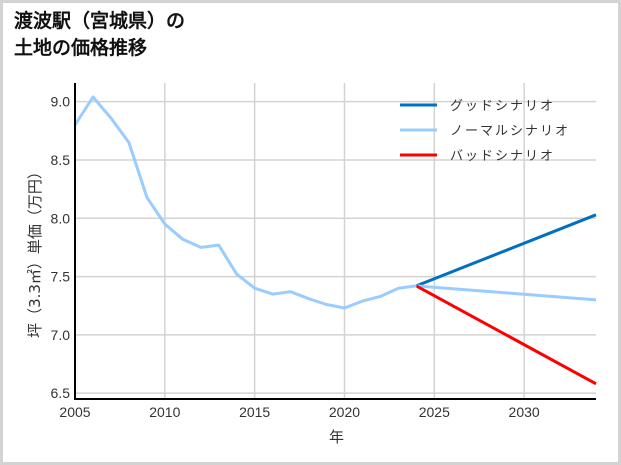 The width and height of the screenshot is (621, 465). What do you see at coordinates (164, 412) in the screenshot?
I see `x-tick-label: 2010` at bounding box center [164, 412].